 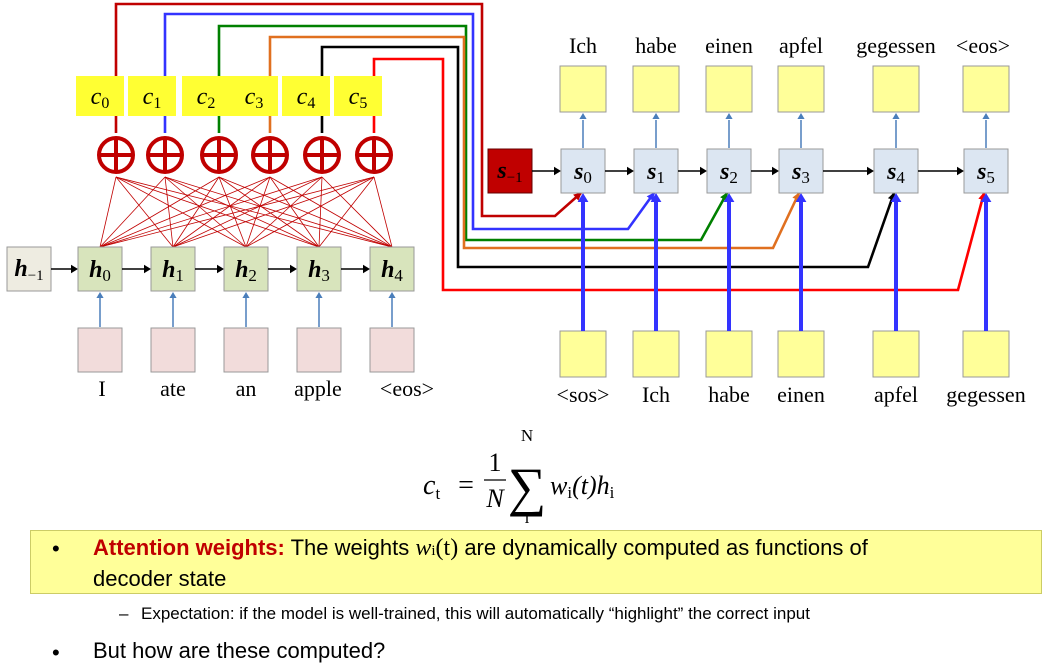 What do you see at coordinates (801, 394) in the screenshot?
I see `decoder-input-word-3: einen` at bounding box center [801, 394].